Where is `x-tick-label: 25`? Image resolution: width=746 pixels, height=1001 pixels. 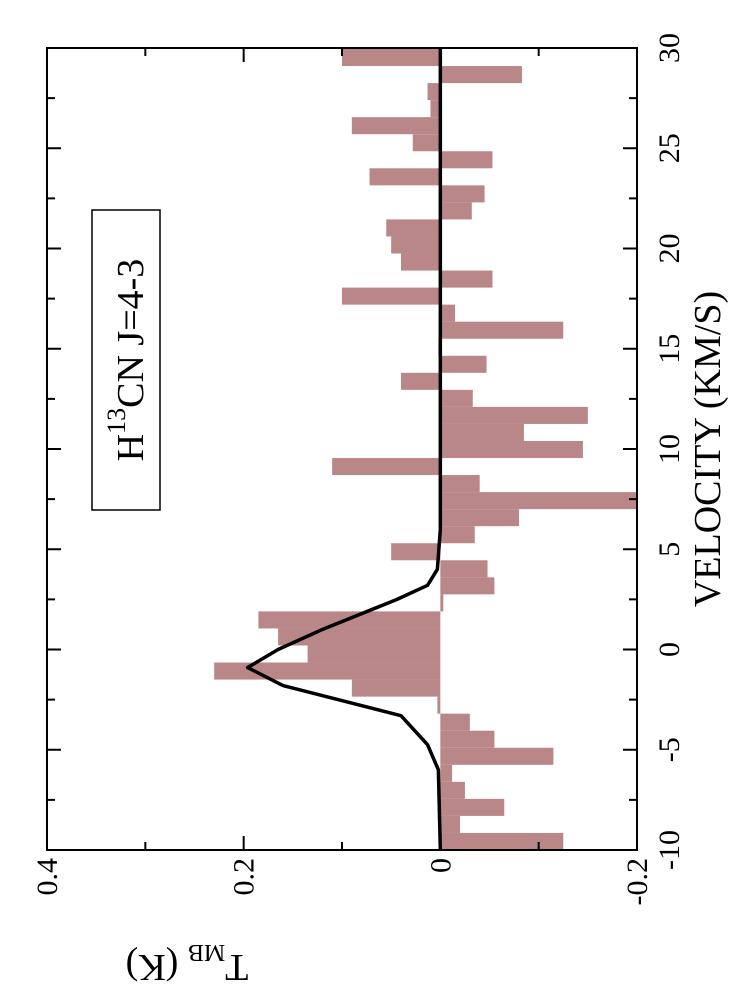
x-tick-label: 25 is located at coordinates (669, 148).